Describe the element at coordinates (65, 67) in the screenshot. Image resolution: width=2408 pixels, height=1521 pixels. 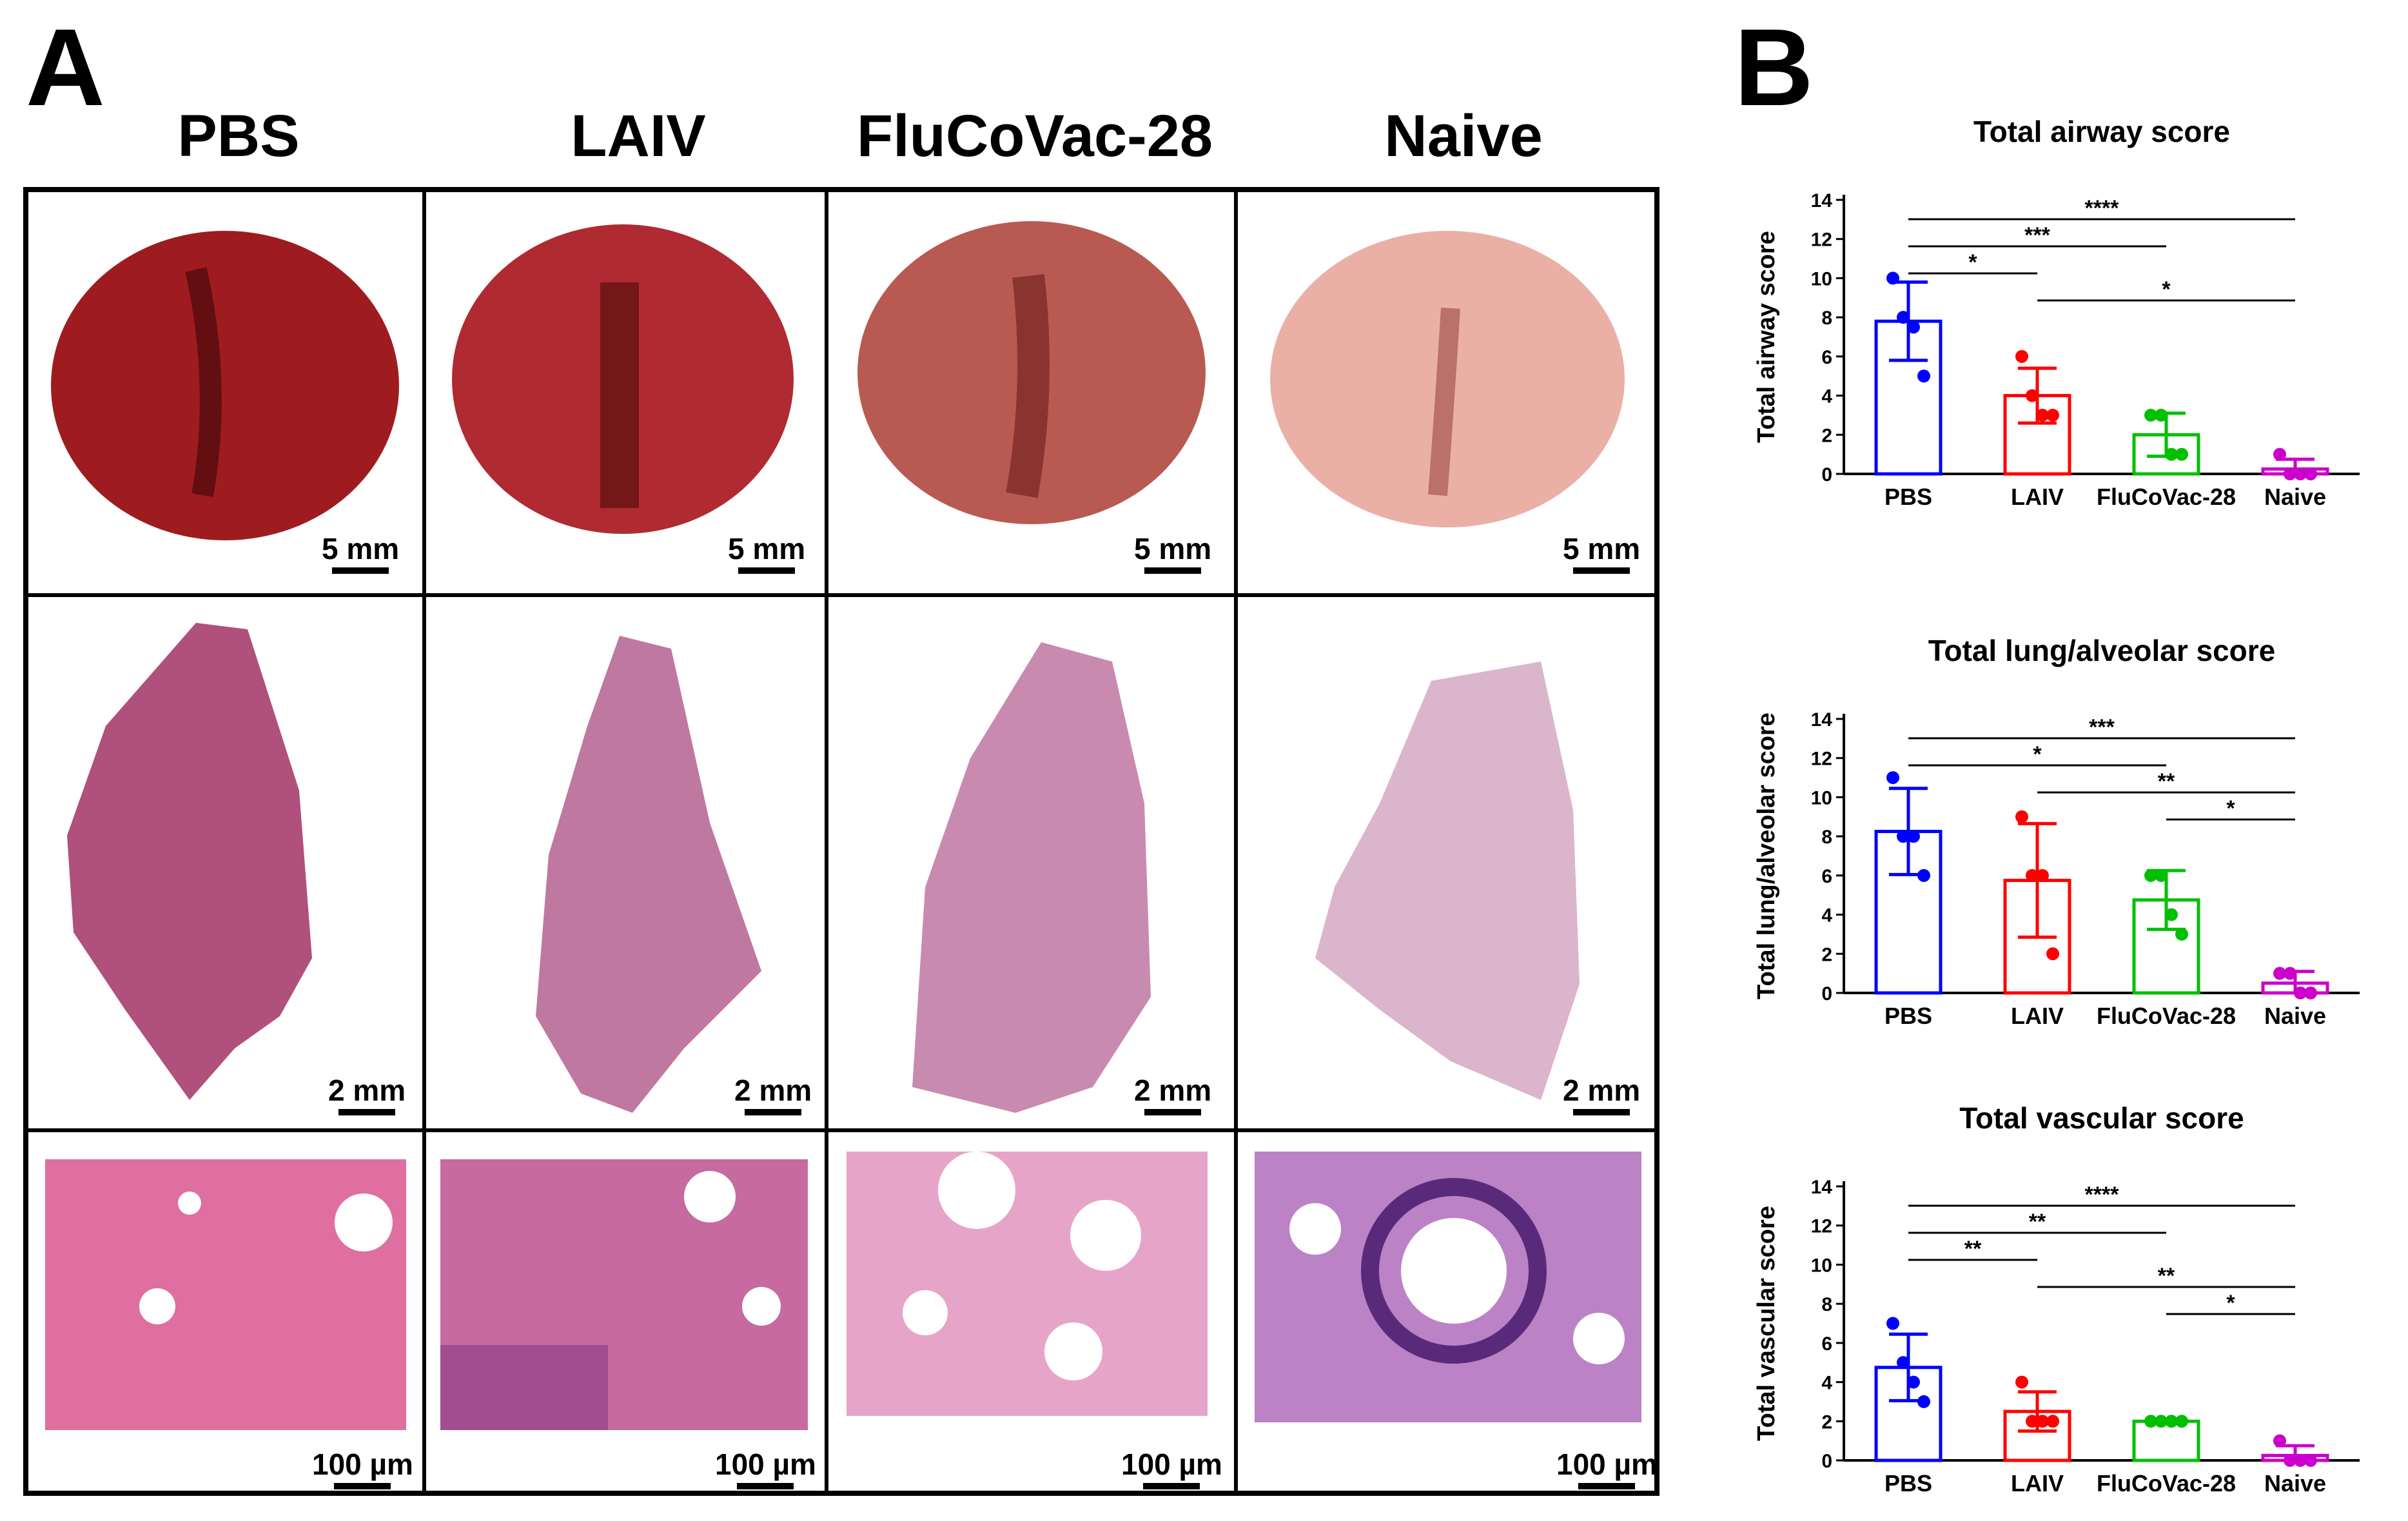
I see `panel-a-letter: A` at that location.